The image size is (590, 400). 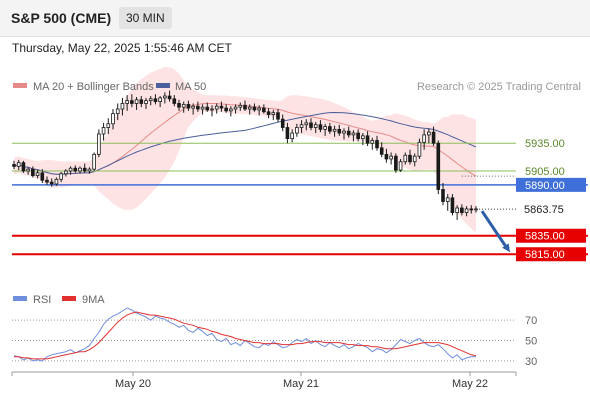 I want to click on projection-arrow-head, so click(x=506, y=248).